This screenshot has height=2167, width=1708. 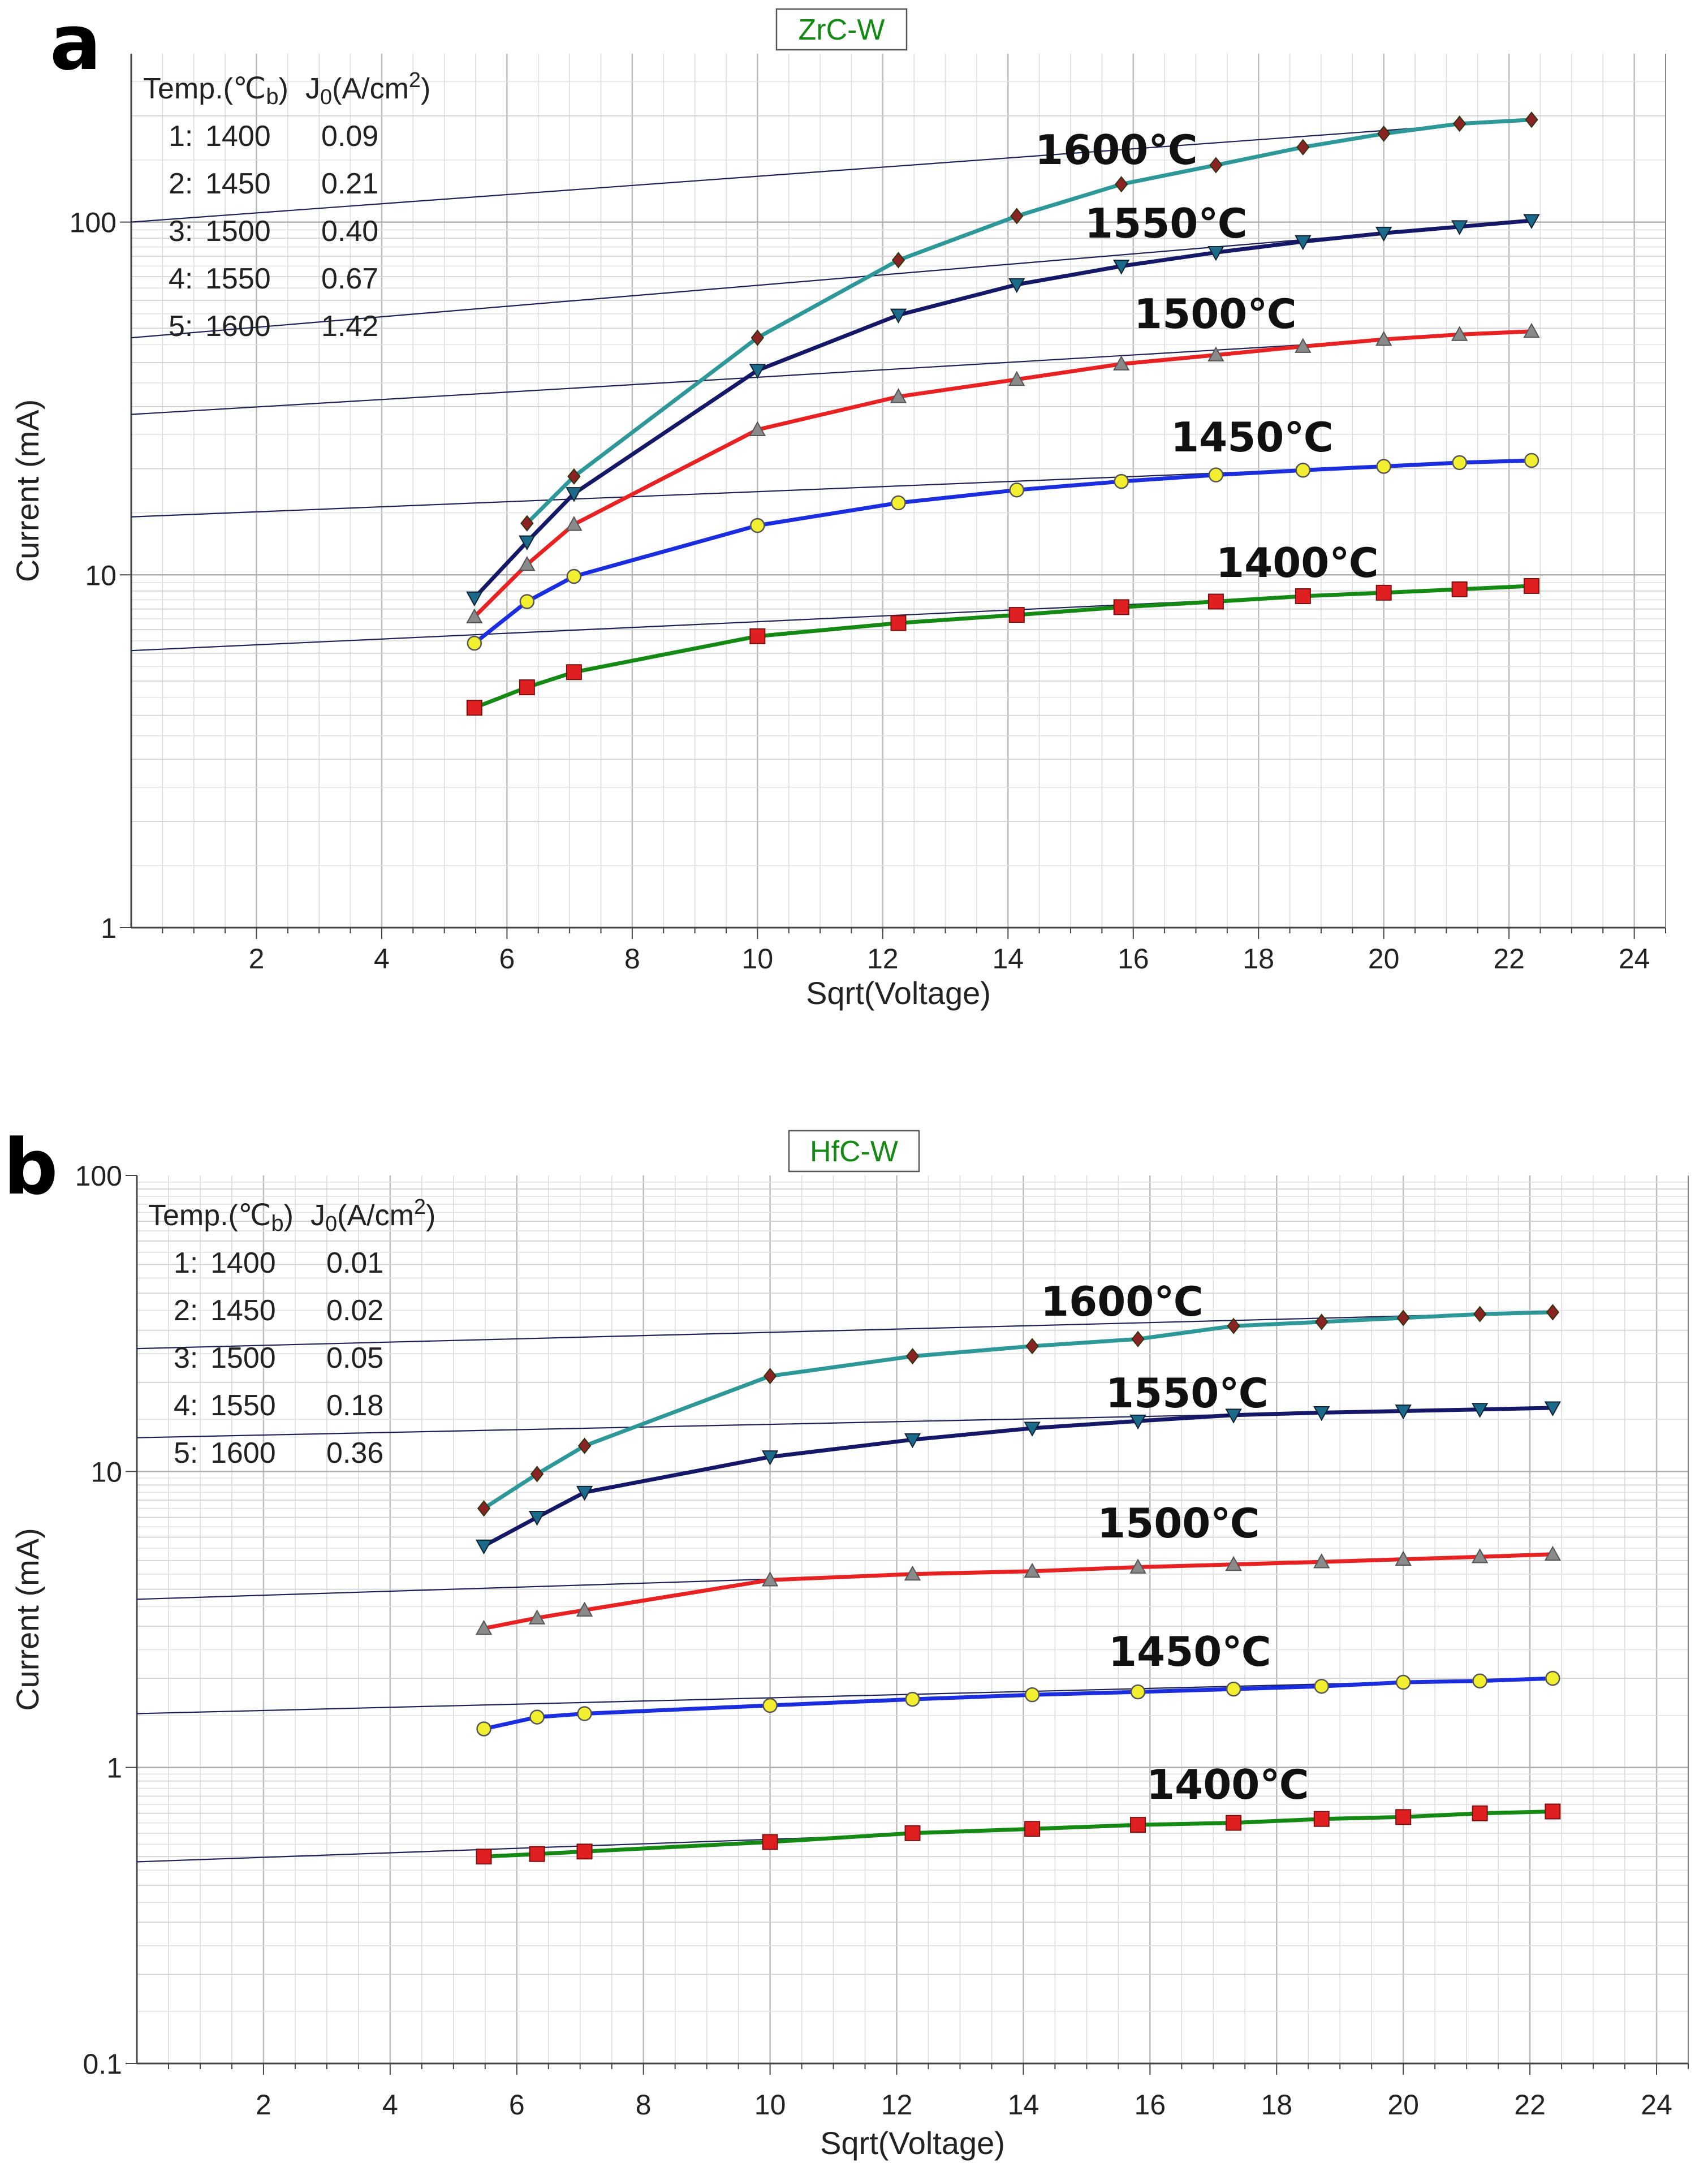 I want to click on x-tick-label: 2, so click(x=263, y=2105).